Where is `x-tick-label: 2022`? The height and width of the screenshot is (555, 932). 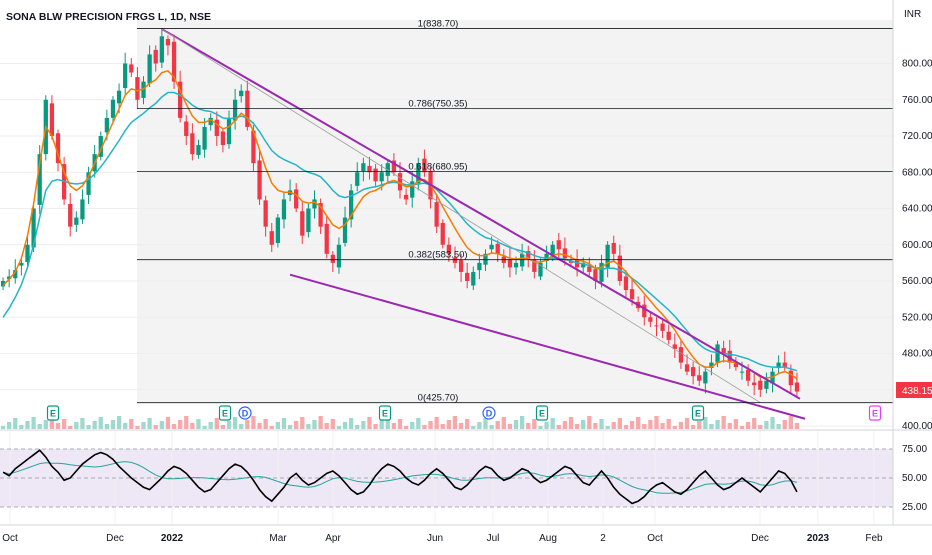 x-tick-label: 2022 is located at coordinates (172, 538).